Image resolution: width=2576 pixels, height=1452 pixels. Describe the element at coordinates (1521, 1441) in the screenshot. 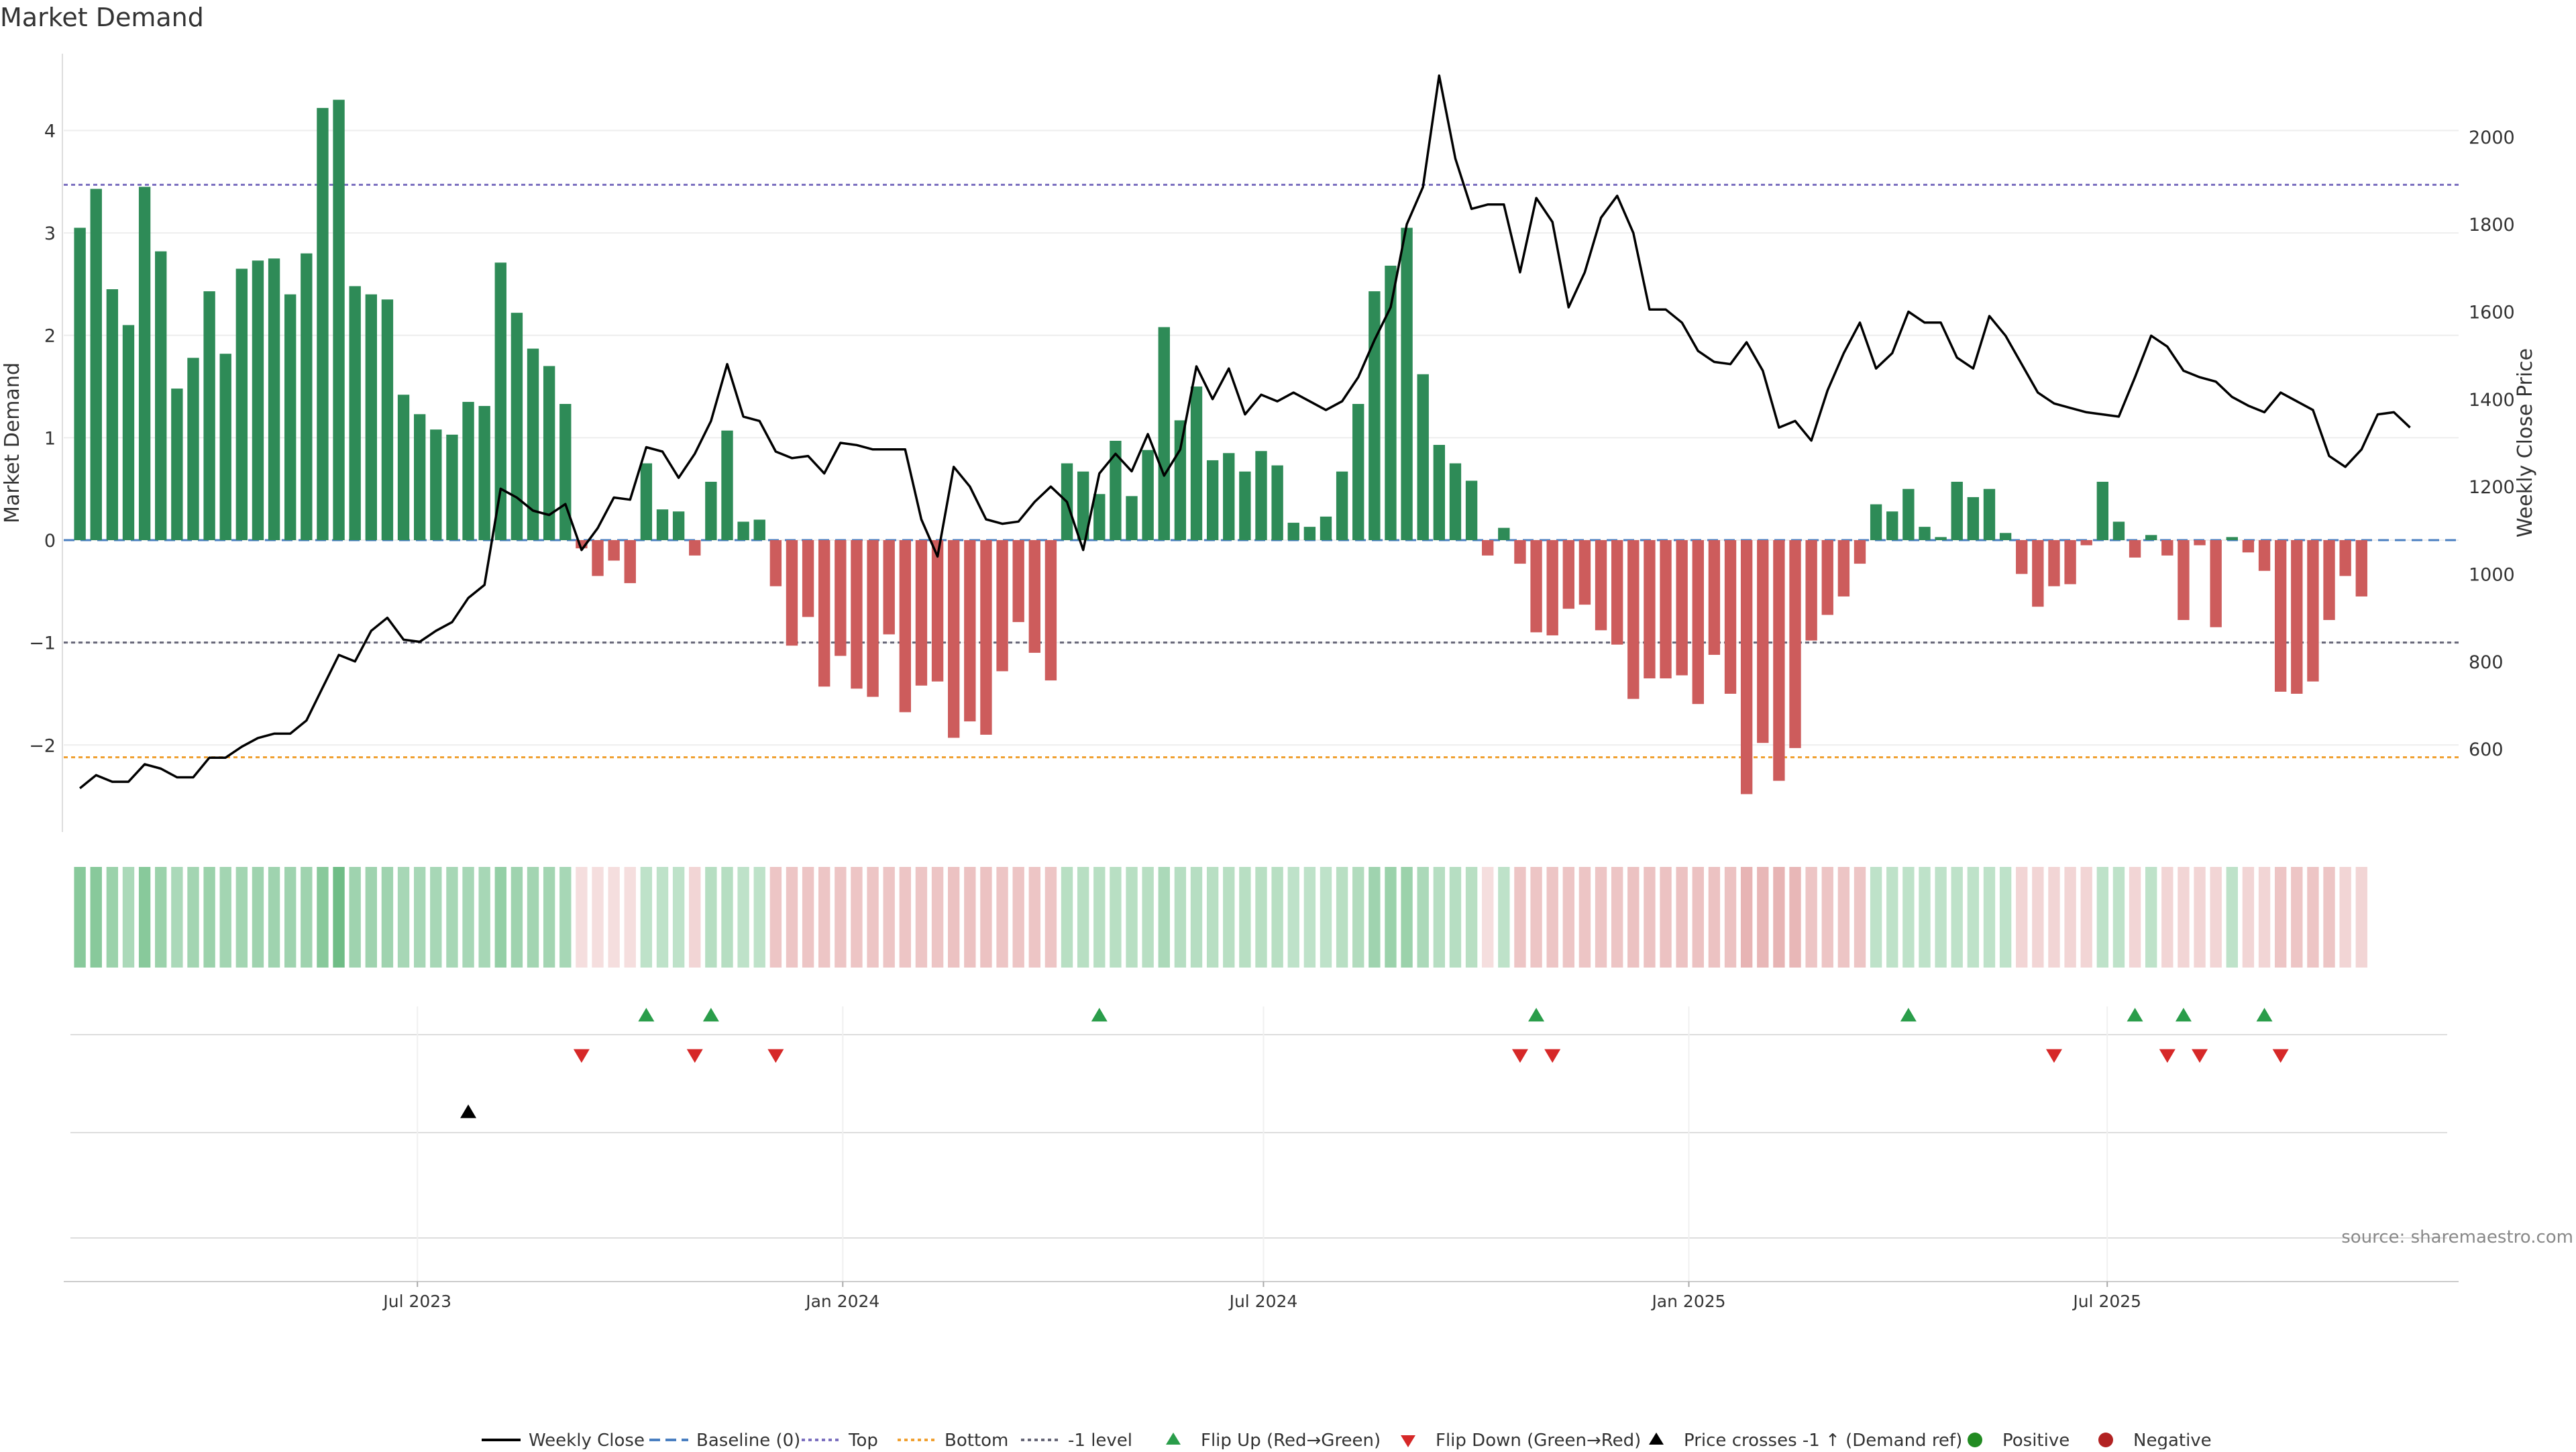

I see `legend-item-flip_down: Flip Down (Green→Red)` at that location.